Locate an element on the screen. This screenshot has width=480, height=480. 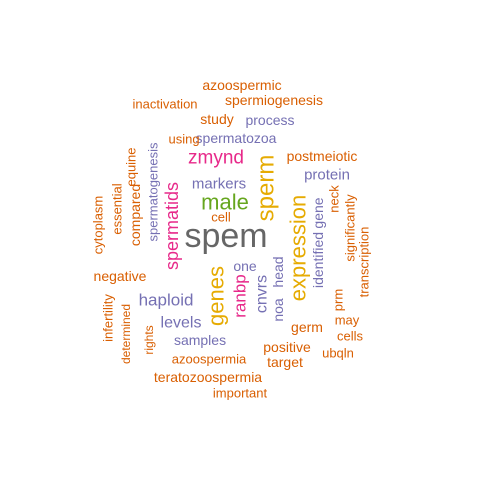
word-cnvrs: cnvrs is located at coordinates (262, 294).